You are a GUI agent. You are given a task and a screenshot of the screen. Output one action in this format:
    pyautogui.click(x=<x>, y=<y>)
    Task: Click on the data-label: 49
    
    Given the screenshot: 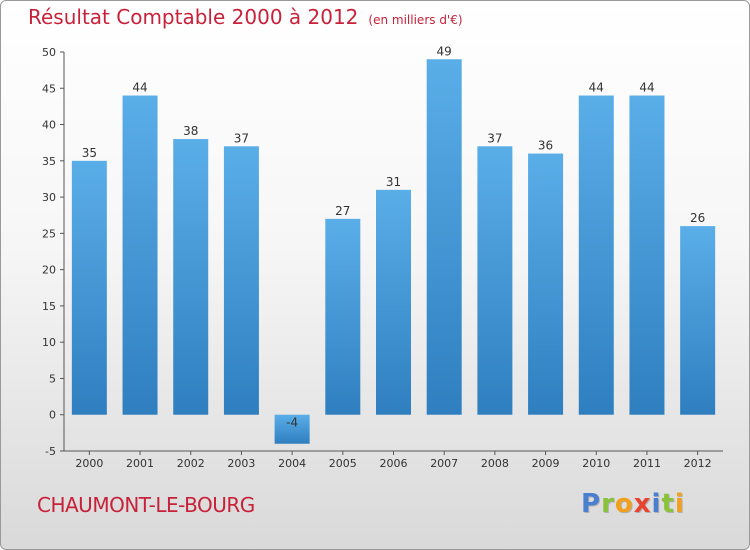 What is the action you would take?
    pyautogui.click(x=444, y=51)
    